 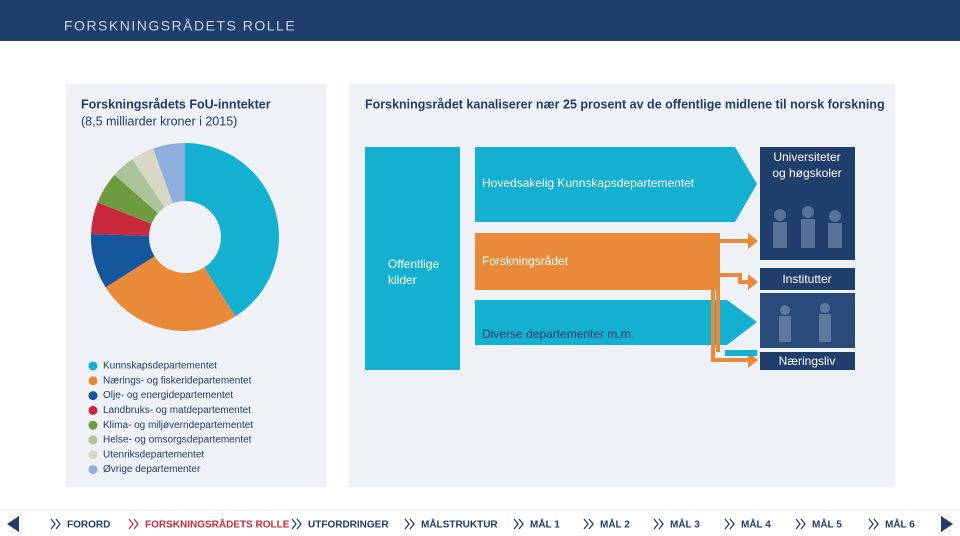 What do you see at coordinates (685, 524) in the screenshot?
I see `nav-link: MÅL 3` at bounding box center [685, 524].